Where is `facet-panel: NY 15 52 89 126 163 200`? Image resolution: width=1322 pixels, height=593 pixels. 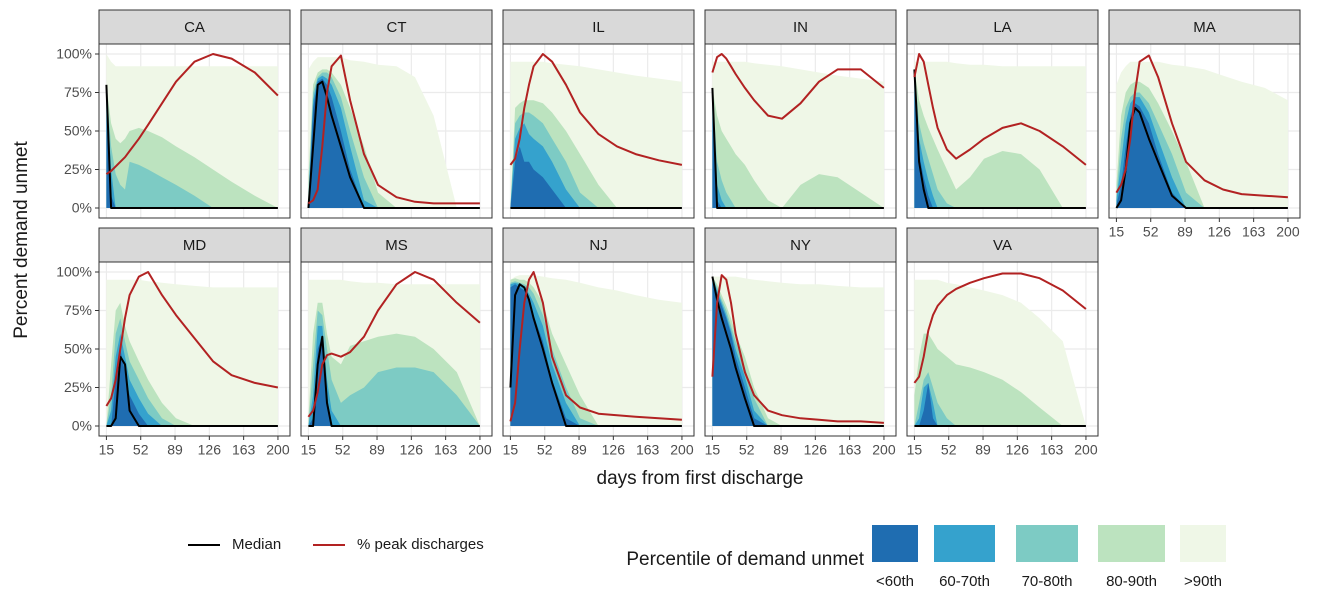 facet-panel: NY 15 52 89 126 163 200 is located at coordinates (800, 342).